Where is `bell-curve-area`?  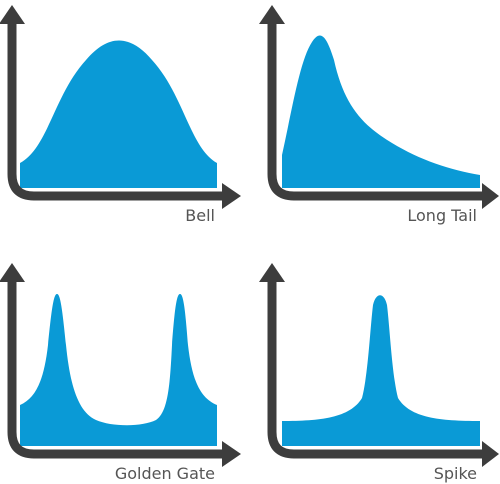 bell-curve-area is located at coordinates (118, 114).